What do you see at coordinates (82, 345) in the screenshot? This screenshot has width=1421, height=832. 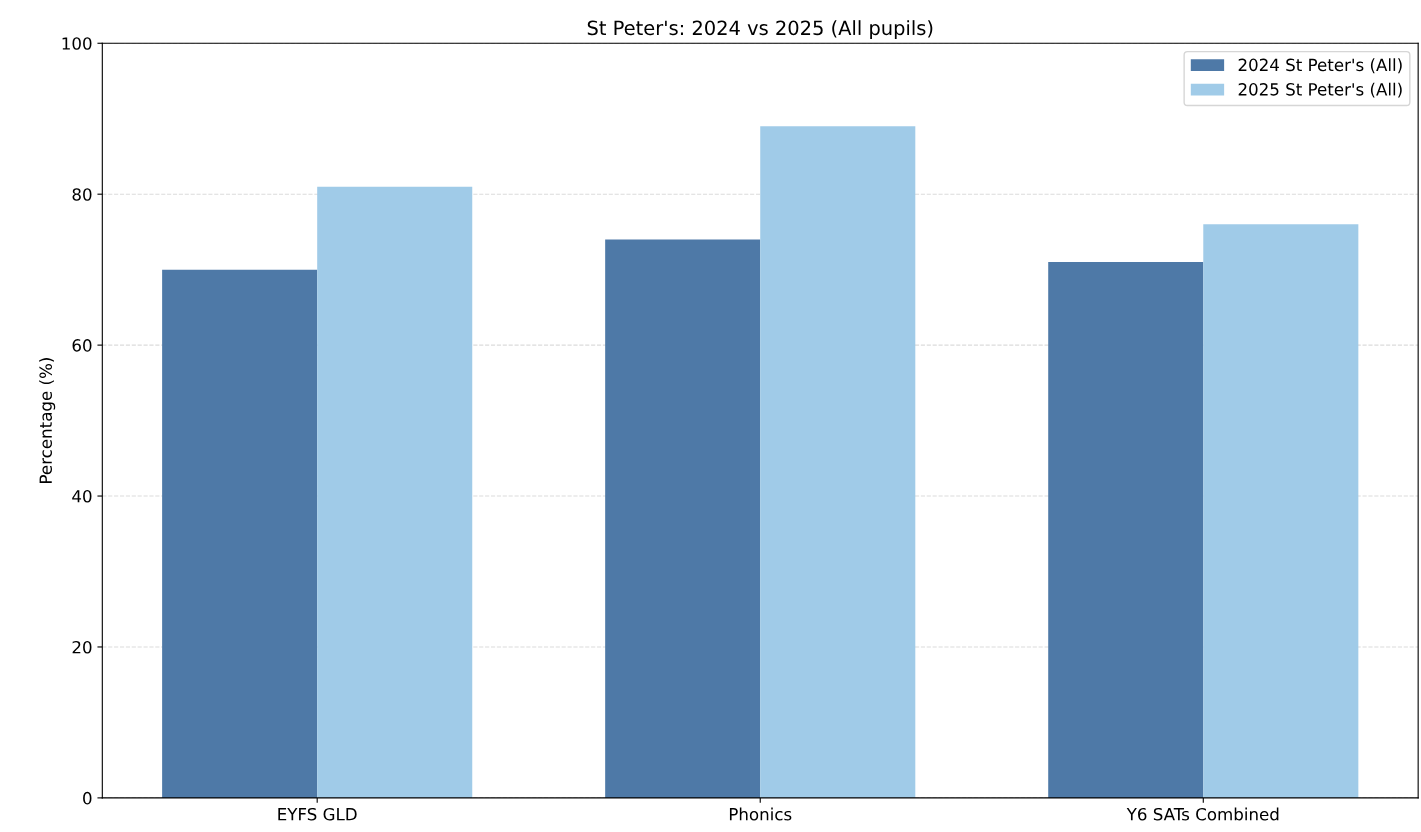 I see `y-tick-label: 60` at bounding box center [82, 345].